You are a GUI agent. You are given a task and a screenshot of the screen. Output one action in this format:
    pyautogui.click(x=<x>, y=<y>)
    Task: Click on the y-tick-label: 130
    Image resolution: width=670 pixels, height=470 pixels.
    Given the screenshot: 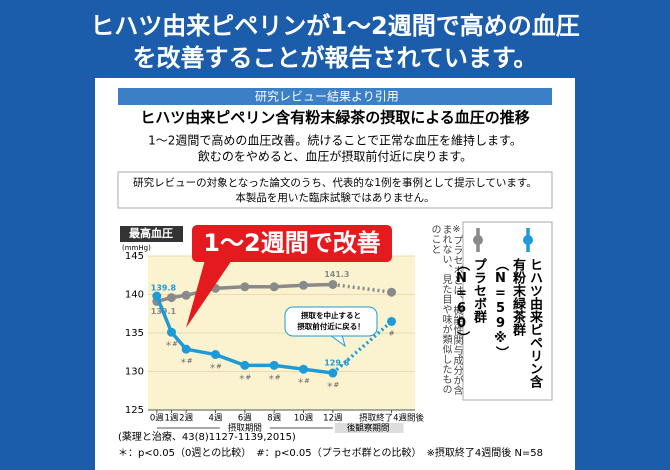 What is the action you would take?
    pyautogui.click(x=134, y=372)
    